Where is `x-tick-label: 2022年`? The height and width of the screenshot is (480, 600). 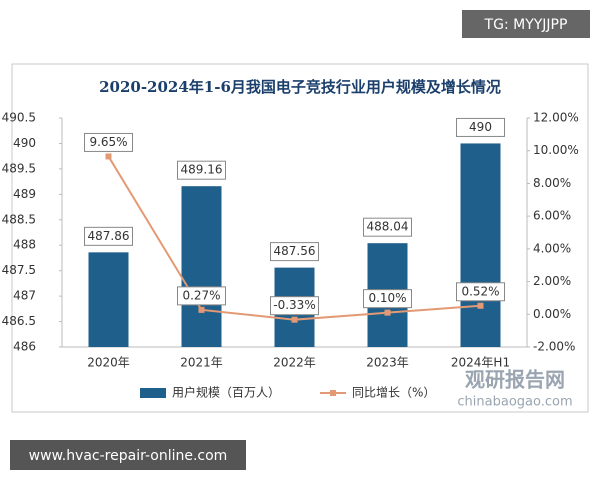
x-tick-label: 2022年 is located at coordinates (294, 363).